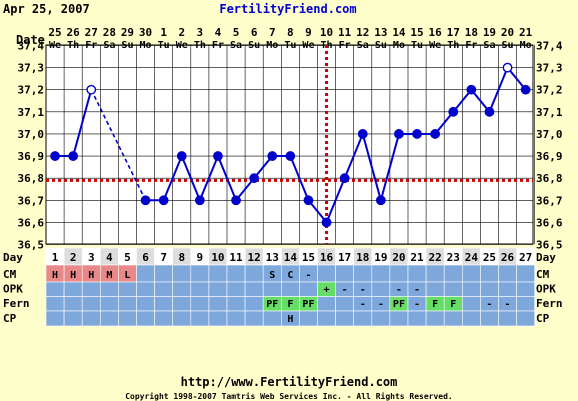 The height and width of the screenshot is (401, 578). Describe the element at coordinates (507, 32) in the screenshot. I see `date-label: 20` at that location.